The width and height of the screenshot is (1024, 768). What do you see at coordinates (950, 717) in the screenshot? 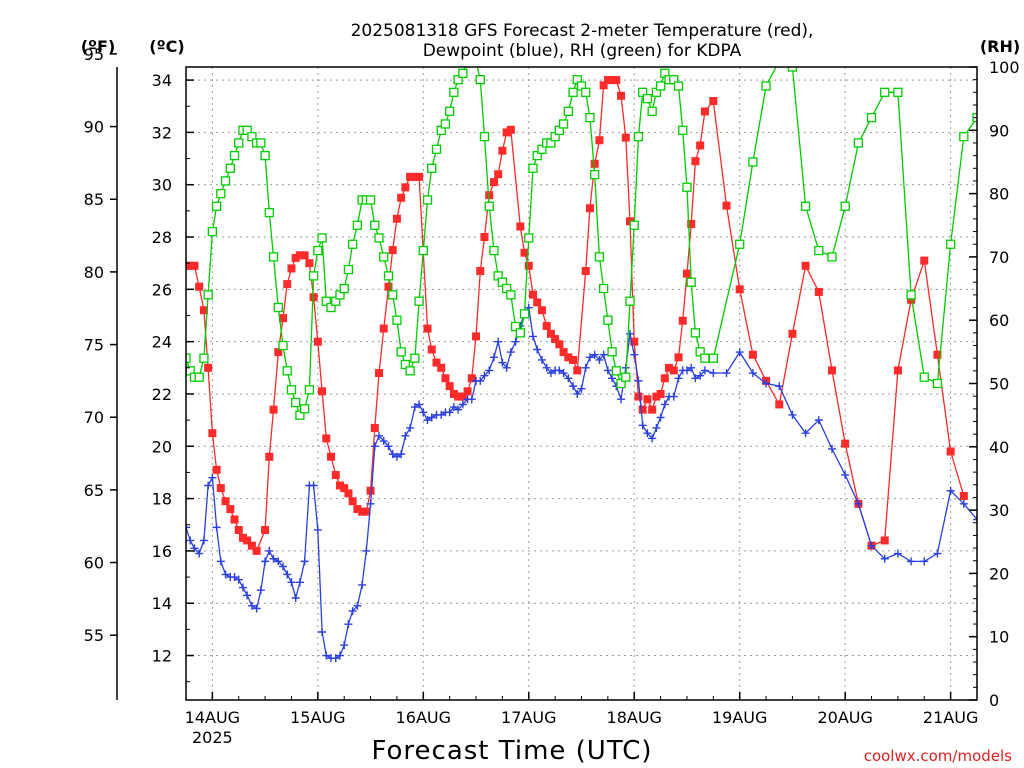
I see `x-tick-label: 21AUG` at bounding box center [950, 717].